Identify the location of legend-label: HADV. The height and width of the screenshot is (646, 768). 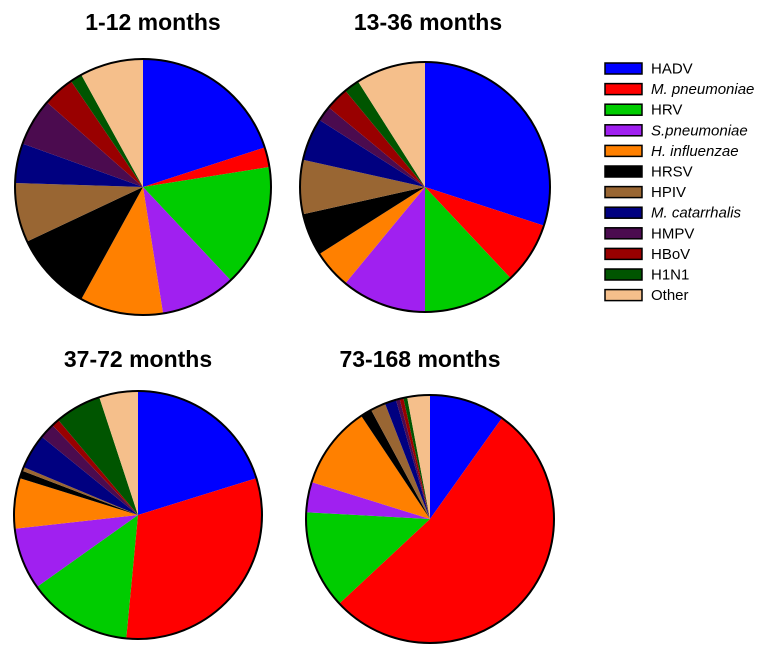
(672, 69).